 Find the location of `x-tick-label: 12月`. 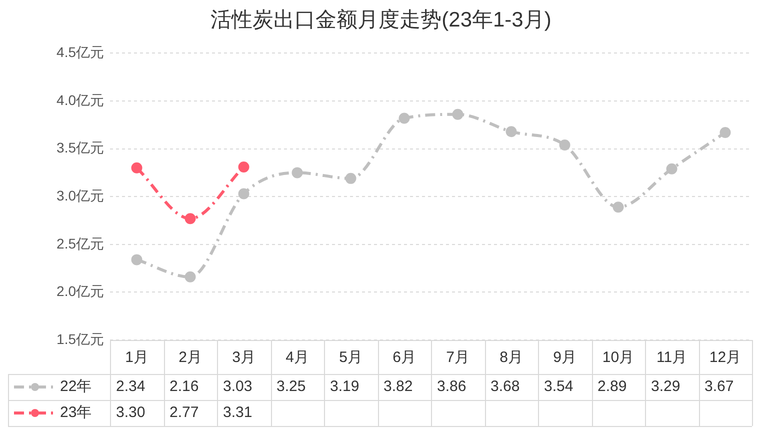

x-tick-label: 12月 is located at coordinates (725, 357).